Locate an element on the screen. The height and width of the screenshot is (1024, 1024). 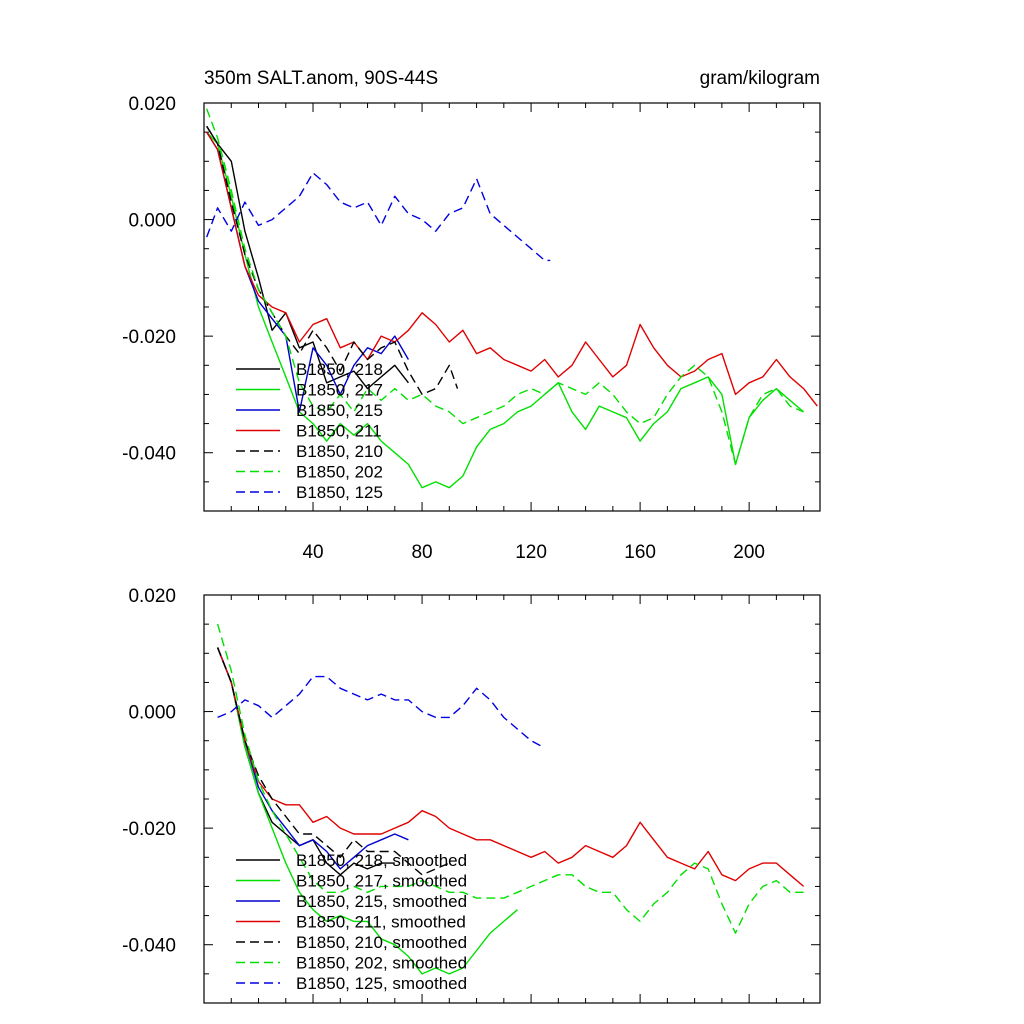
x-tick-label: 80 is located at coordinates (421, 552).